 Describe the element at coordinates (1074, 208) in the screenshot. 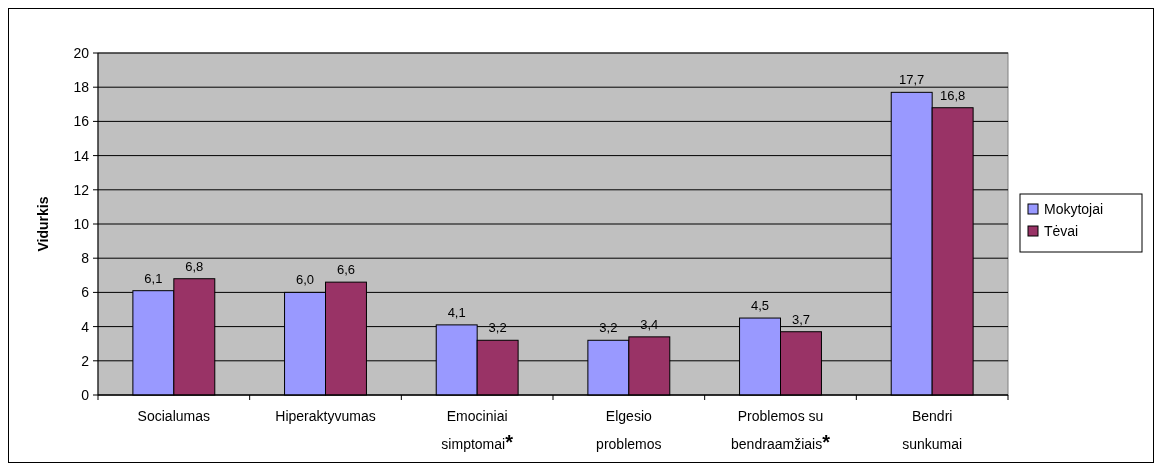

I see `legend-label: Mokytojai` at that location.